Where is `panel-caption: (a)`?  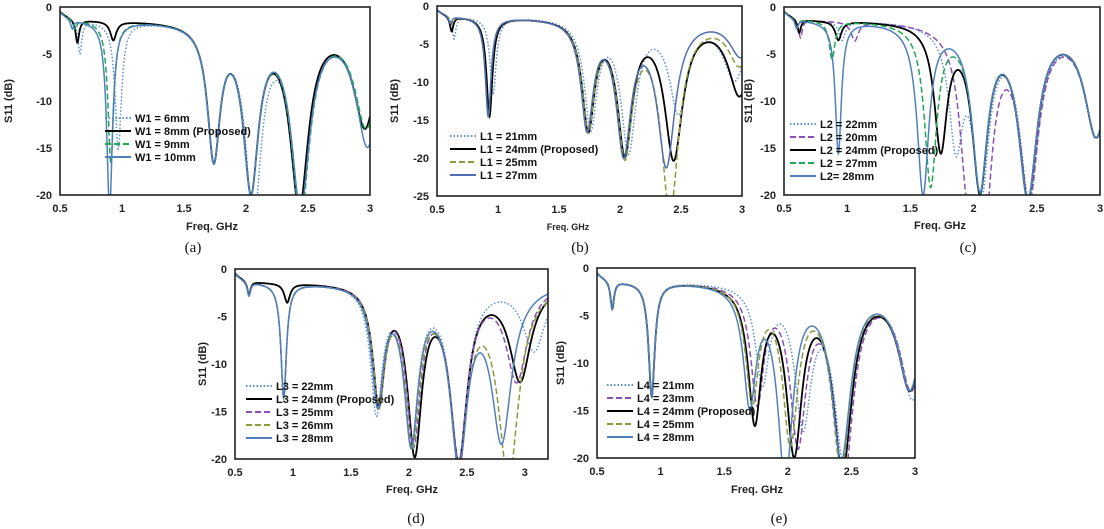 panel-caption: (a) is located at coordinates (193, 248).